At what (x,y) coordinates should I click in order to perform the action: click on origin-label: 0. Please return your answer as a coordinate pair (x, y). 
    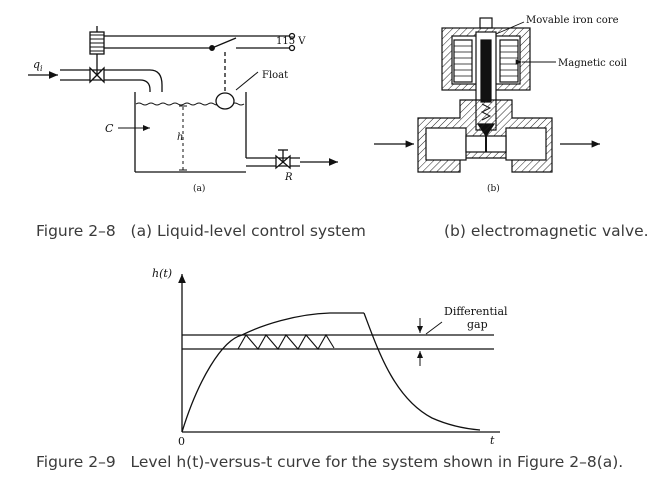
    Looking at the image, I should click on (181, 441).